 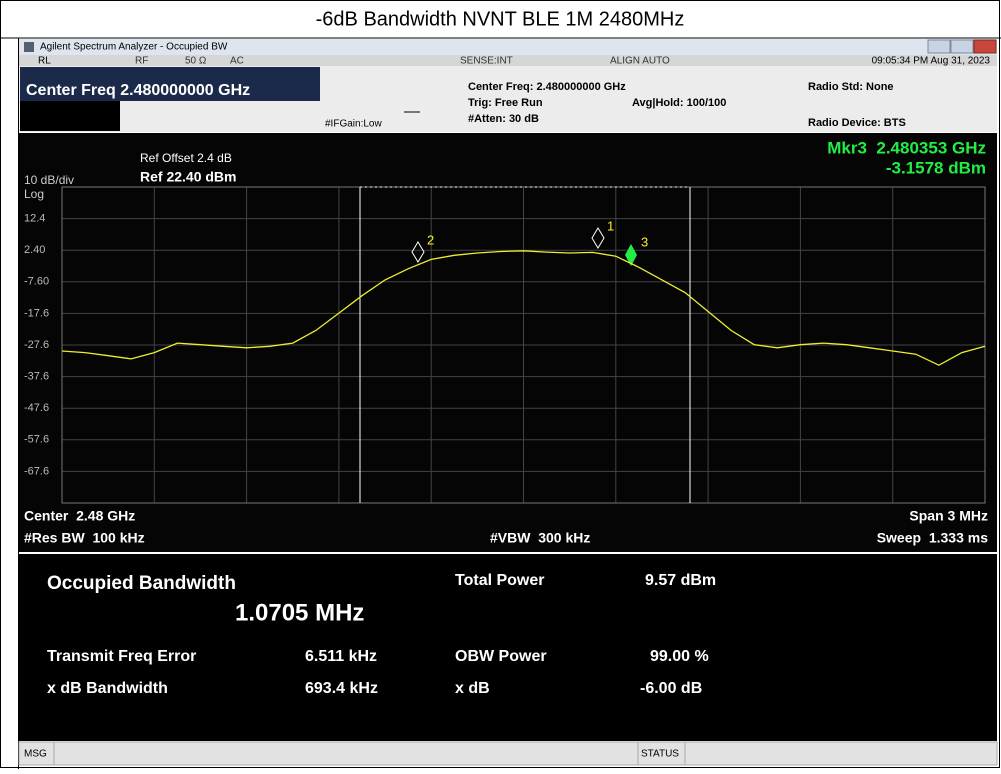 What do you see at coordinates (196, 61) in the screenshot?
I see `impedance: 50 Ω` at bounding box center [196, 61].